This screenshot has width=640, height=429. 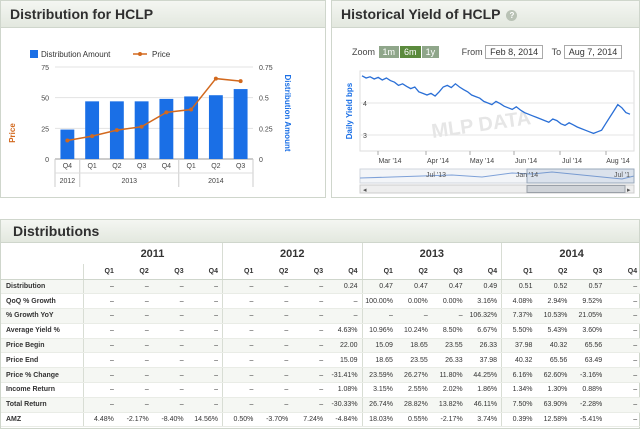 What do you see at coordinates (519, 405) in the screenshot?
I see `table-cell: 7.50%` at bounding box center [519, 405].